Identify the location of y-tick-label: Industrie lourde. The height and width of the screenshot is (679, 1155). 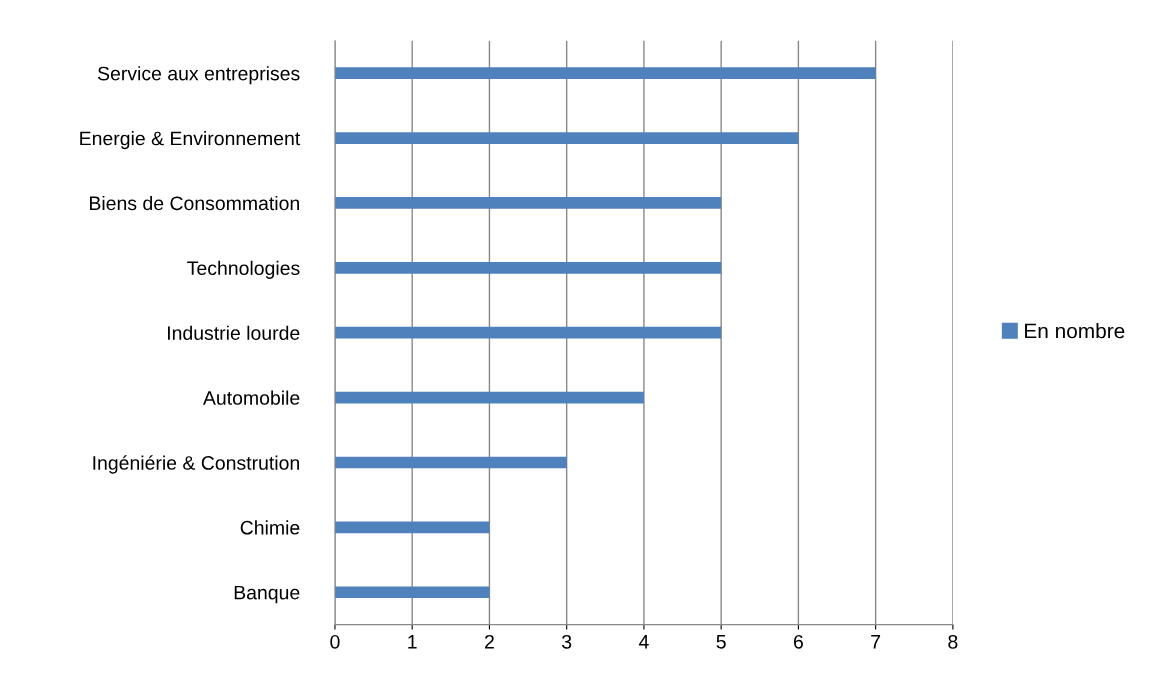
(234, 332).